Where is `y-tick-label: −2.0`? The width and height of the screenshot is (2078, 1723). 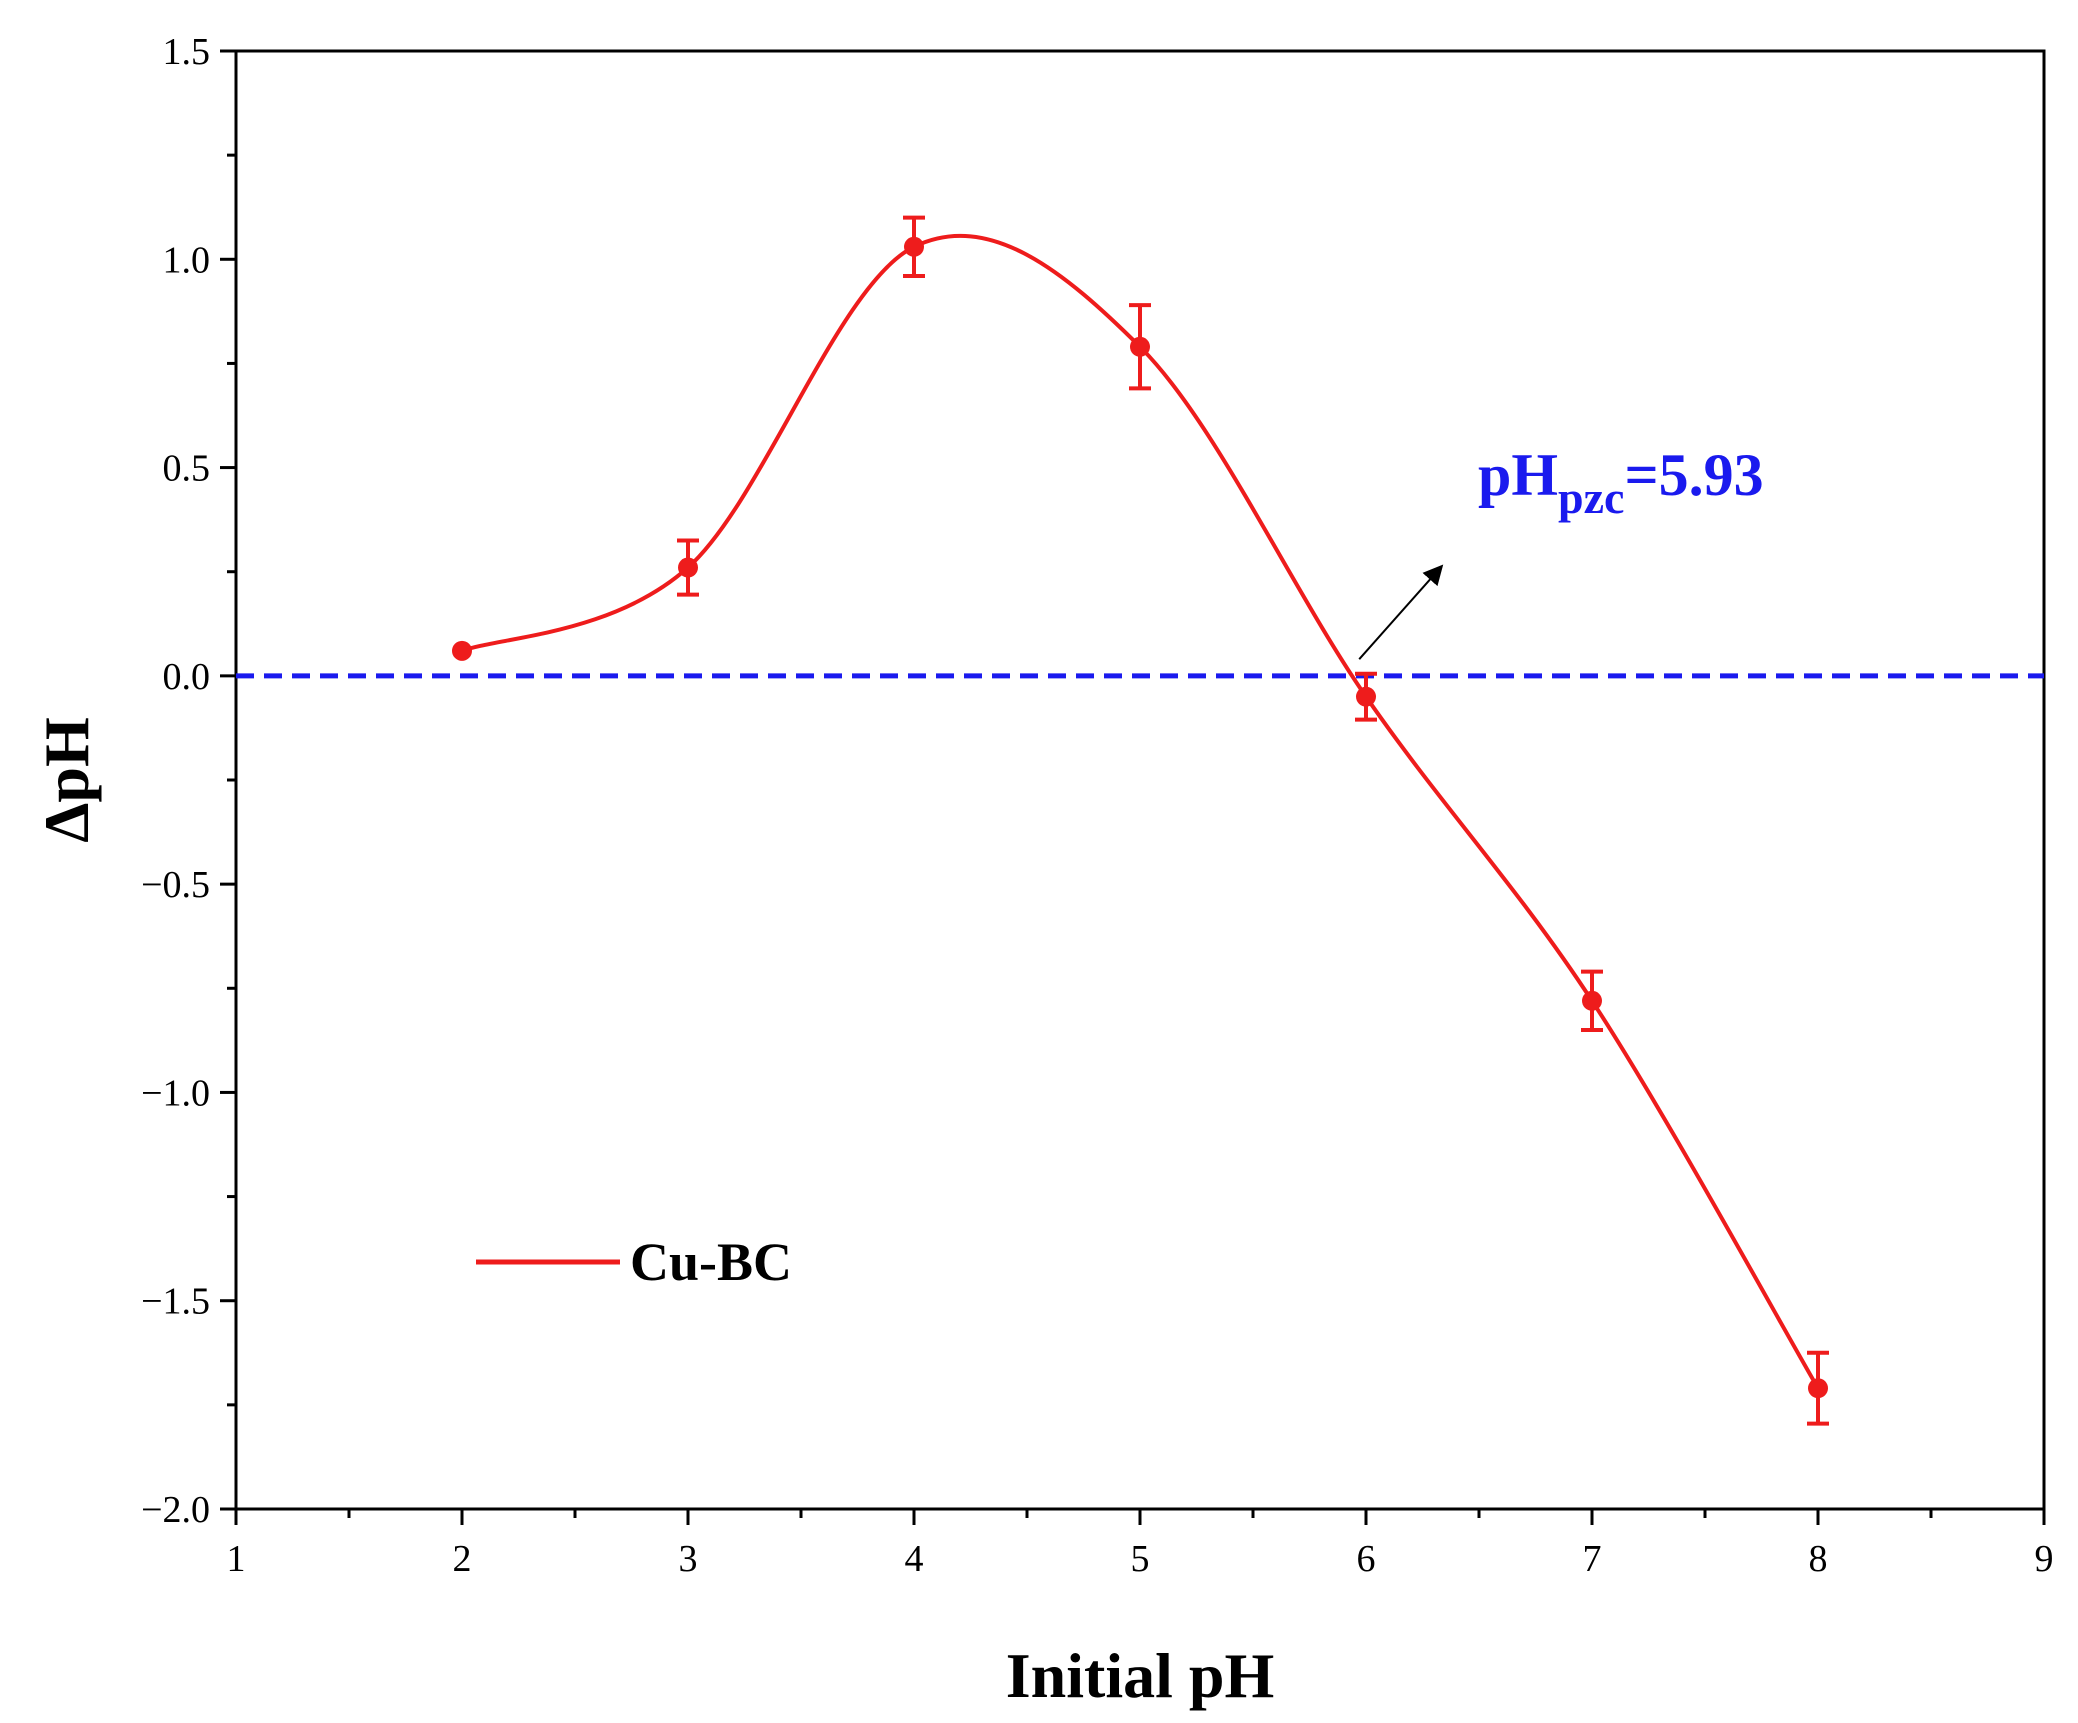 y-tick-label: −2.0 is located at coordinates (175, 1510).